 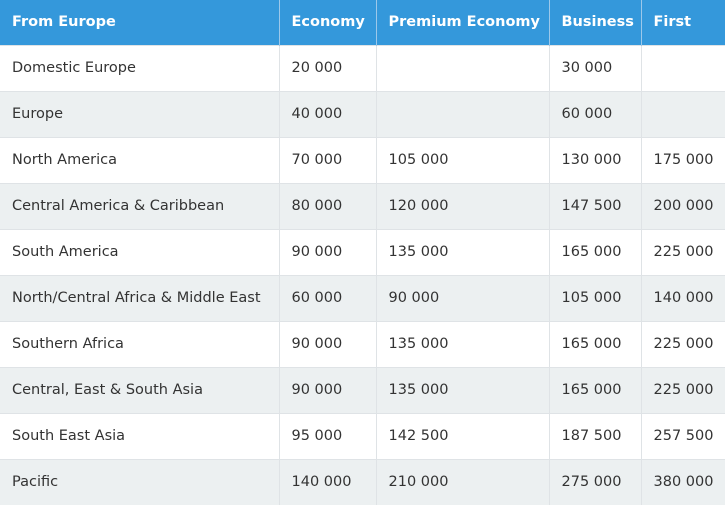 What do you see at coordinates (327, 205) in the screenshot?
I see `economy-cell: 80 000` at bounding box center [327, 205].